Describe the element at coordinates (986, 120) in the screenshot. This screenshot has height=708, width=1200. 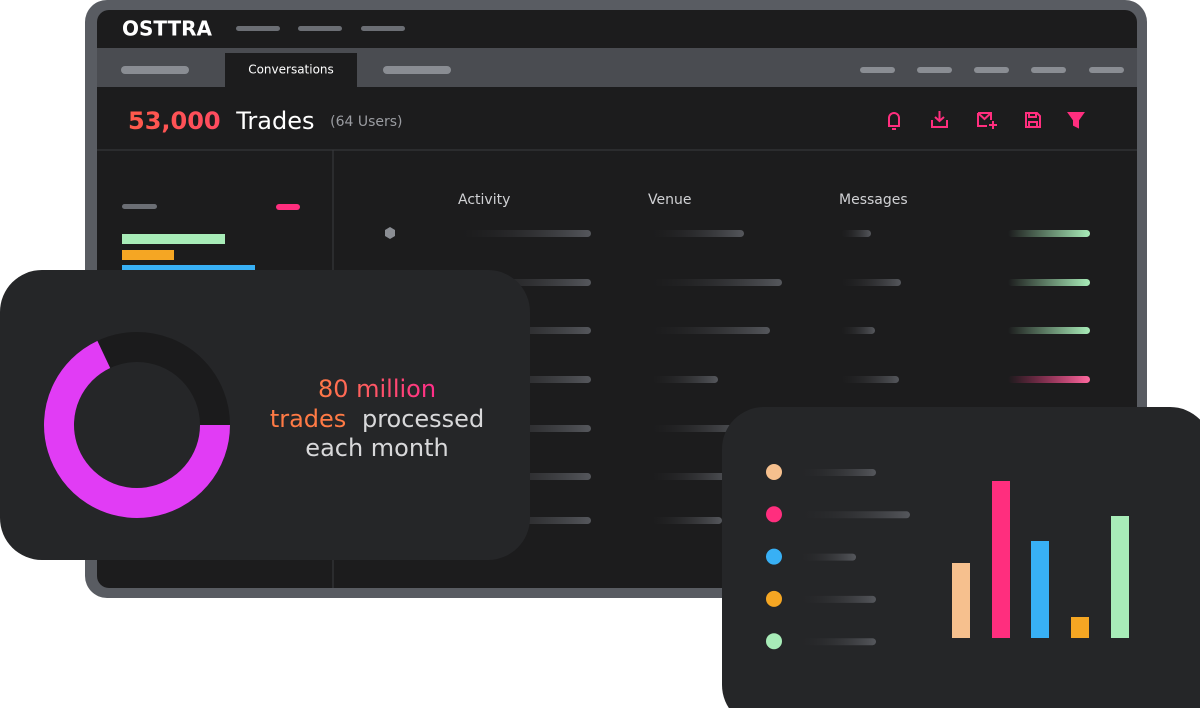
I see `toolbar-icons` at that location.